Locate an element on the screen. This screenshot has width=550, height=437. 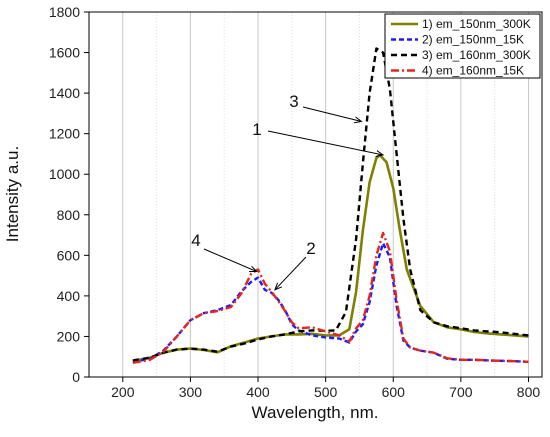
y-tick-label: 1400 is located at coordinates (64, 93).